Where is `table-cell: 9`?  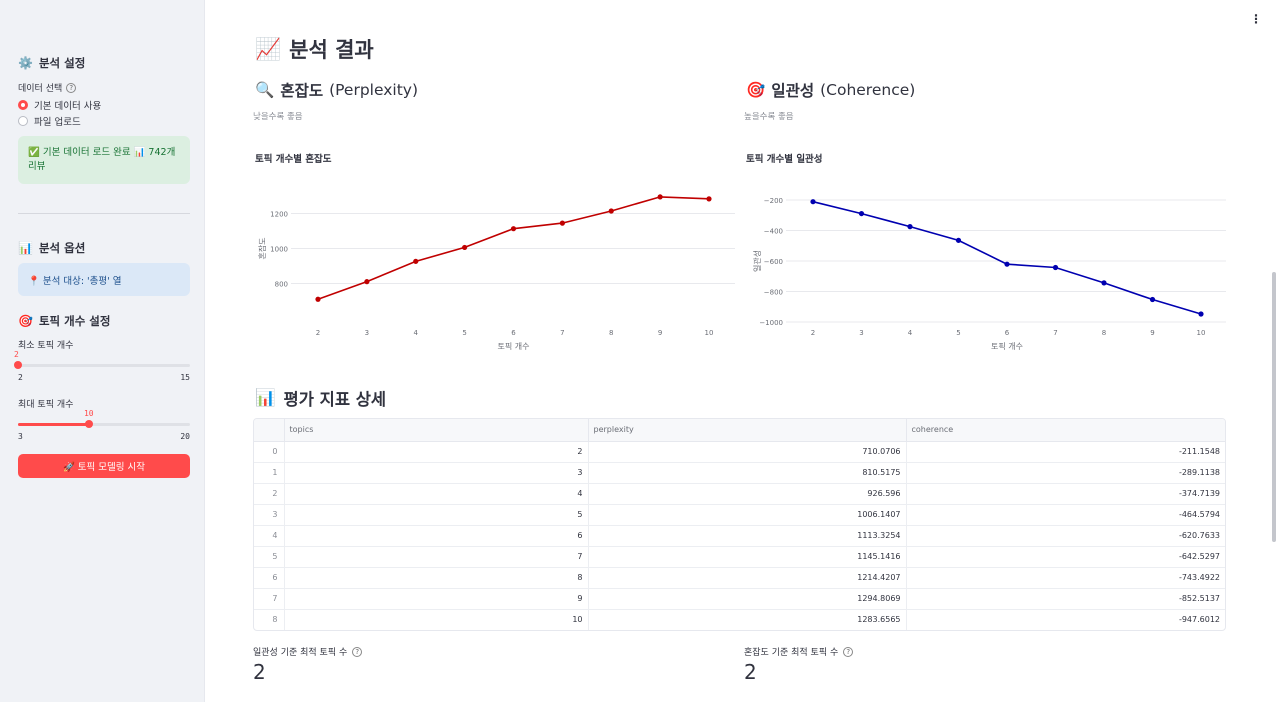
table-cell: 9 is located at coordinates (436, 599).